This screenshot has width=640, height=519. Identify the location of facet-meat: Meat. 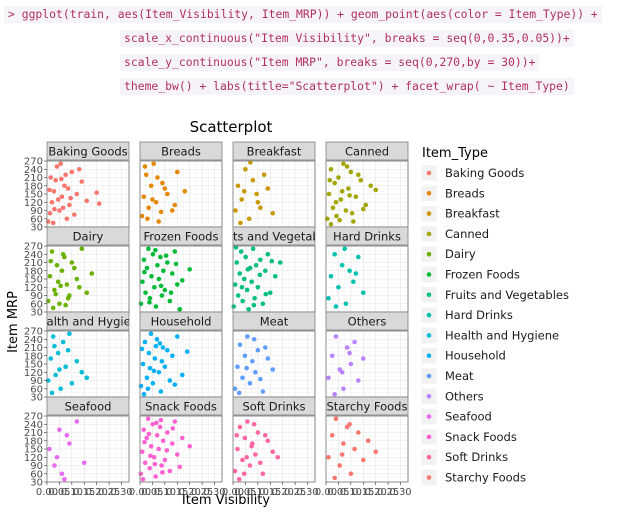
(274, 354).